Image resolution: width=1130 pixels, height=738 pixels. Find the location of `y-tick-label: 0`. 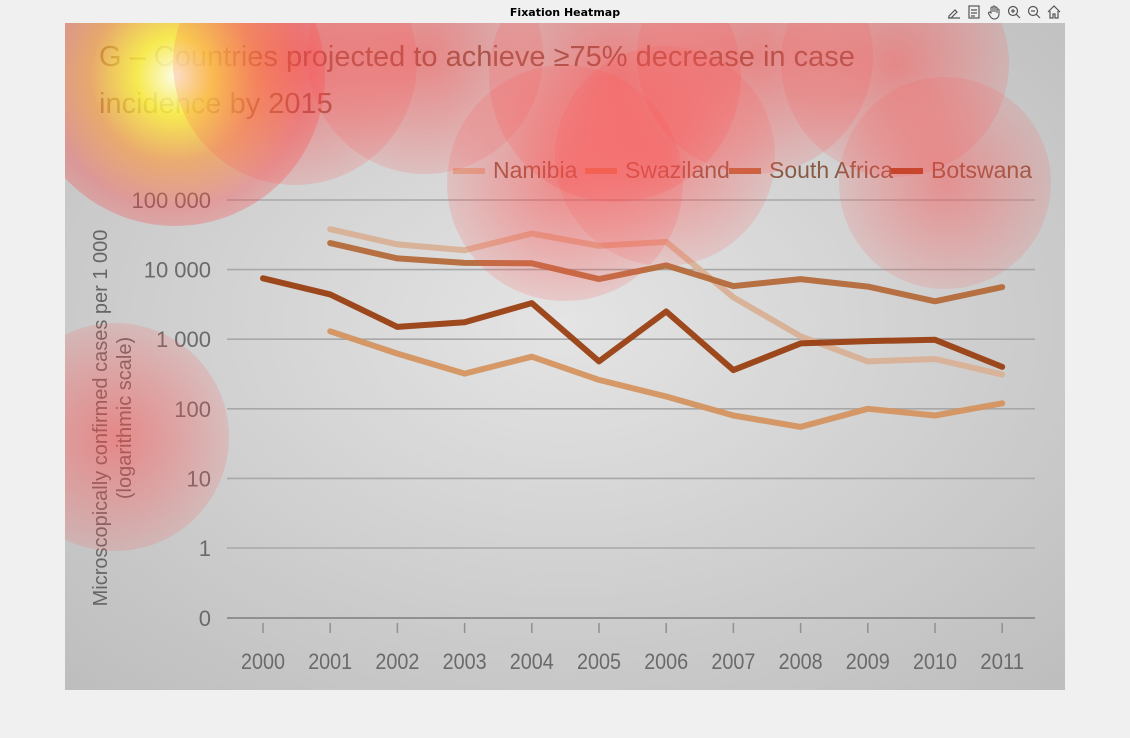

y-tick-label: 0 is located at coordinates (205, 618).